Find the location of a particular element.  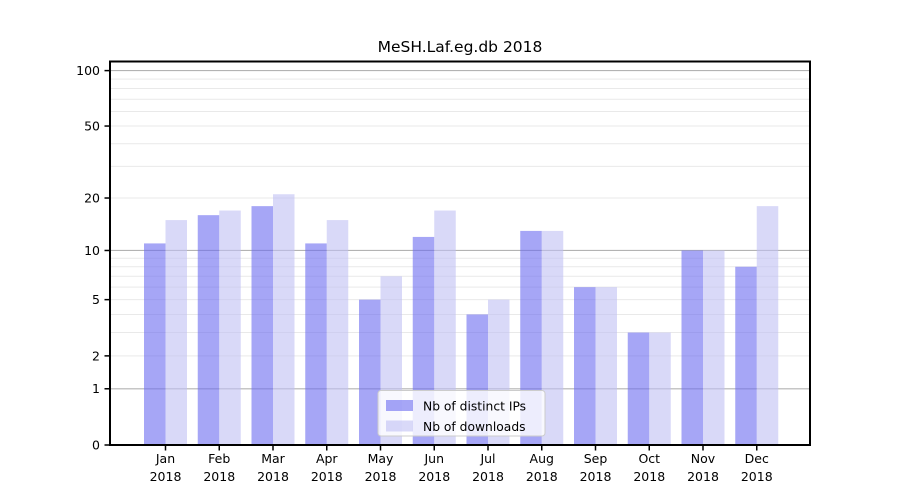

x-tick-label-month: Mar is located at coordinates (273, 458).